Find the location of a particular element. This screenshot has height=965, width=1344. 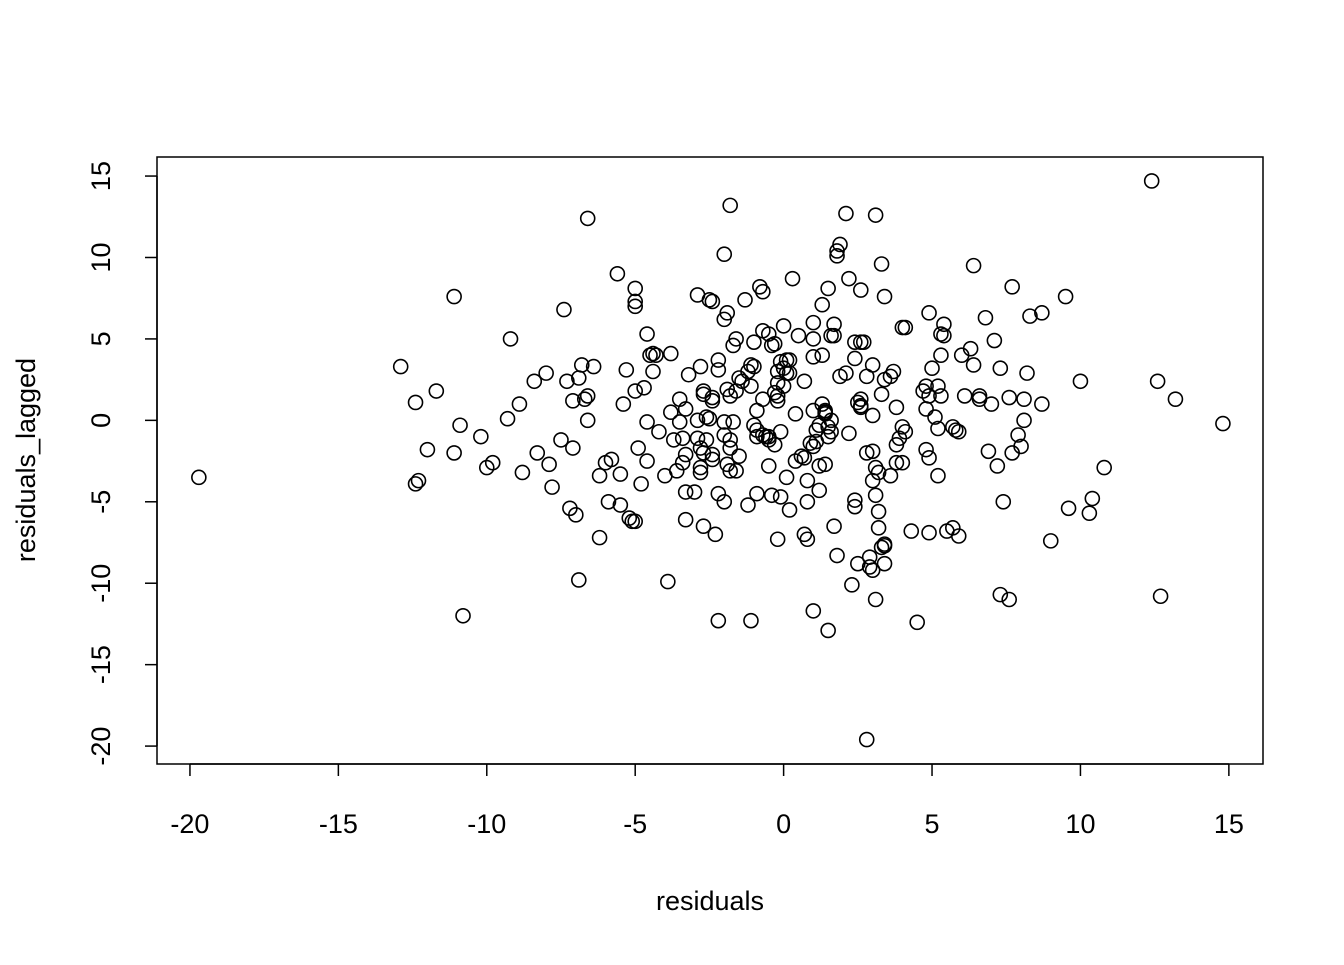

x-tick-label: 10 is located at coordinates (1080, 824).